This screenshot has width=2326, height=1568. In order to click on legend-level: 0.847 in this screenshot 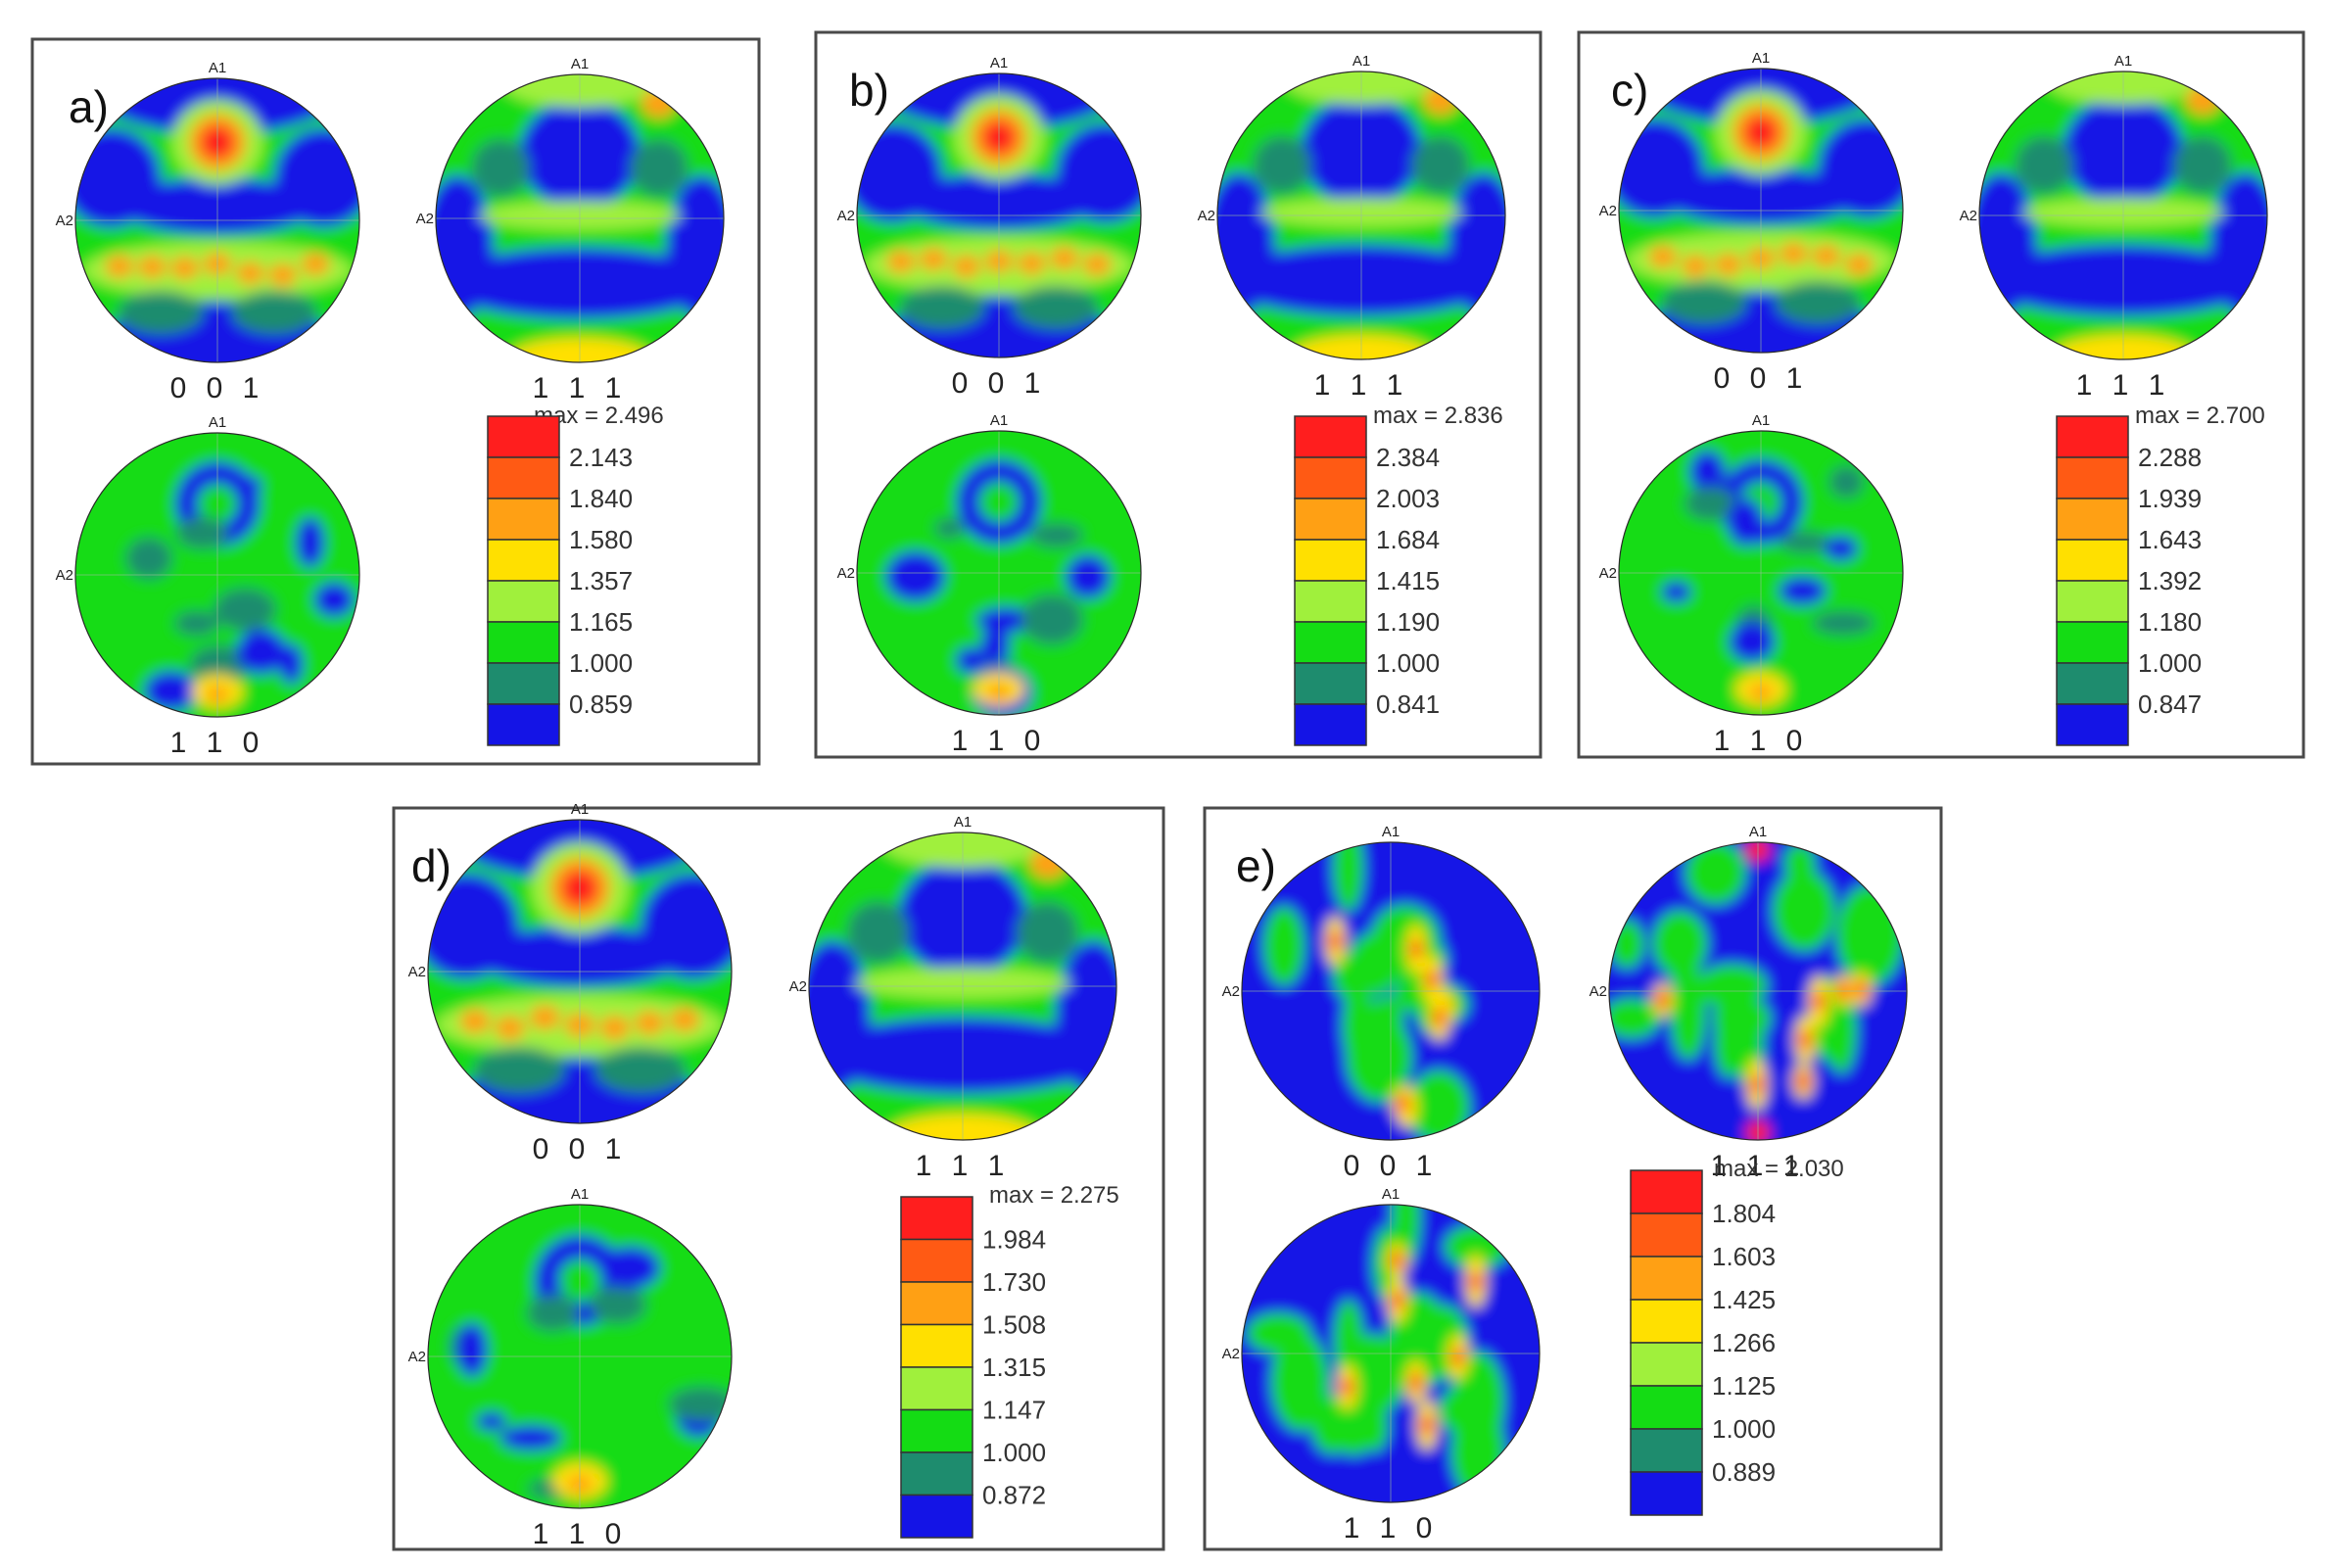, I will do `click(2170, 704)`.